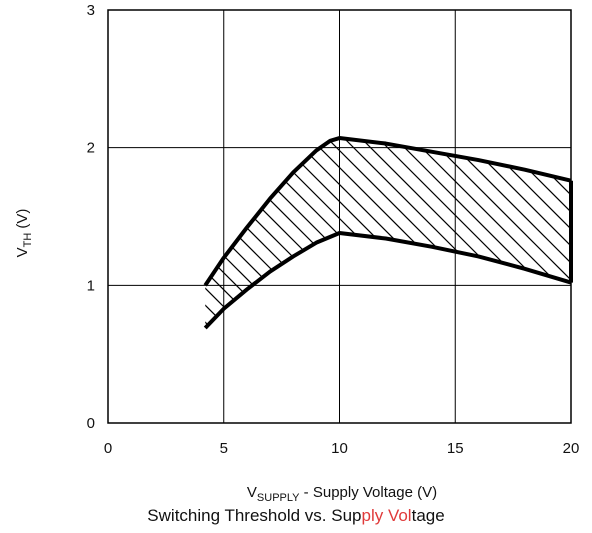  What do you see at coordinates (91, 423) in the screenshot?
I see `y-tick-label-0: 0` at bounding box center [91, 423].